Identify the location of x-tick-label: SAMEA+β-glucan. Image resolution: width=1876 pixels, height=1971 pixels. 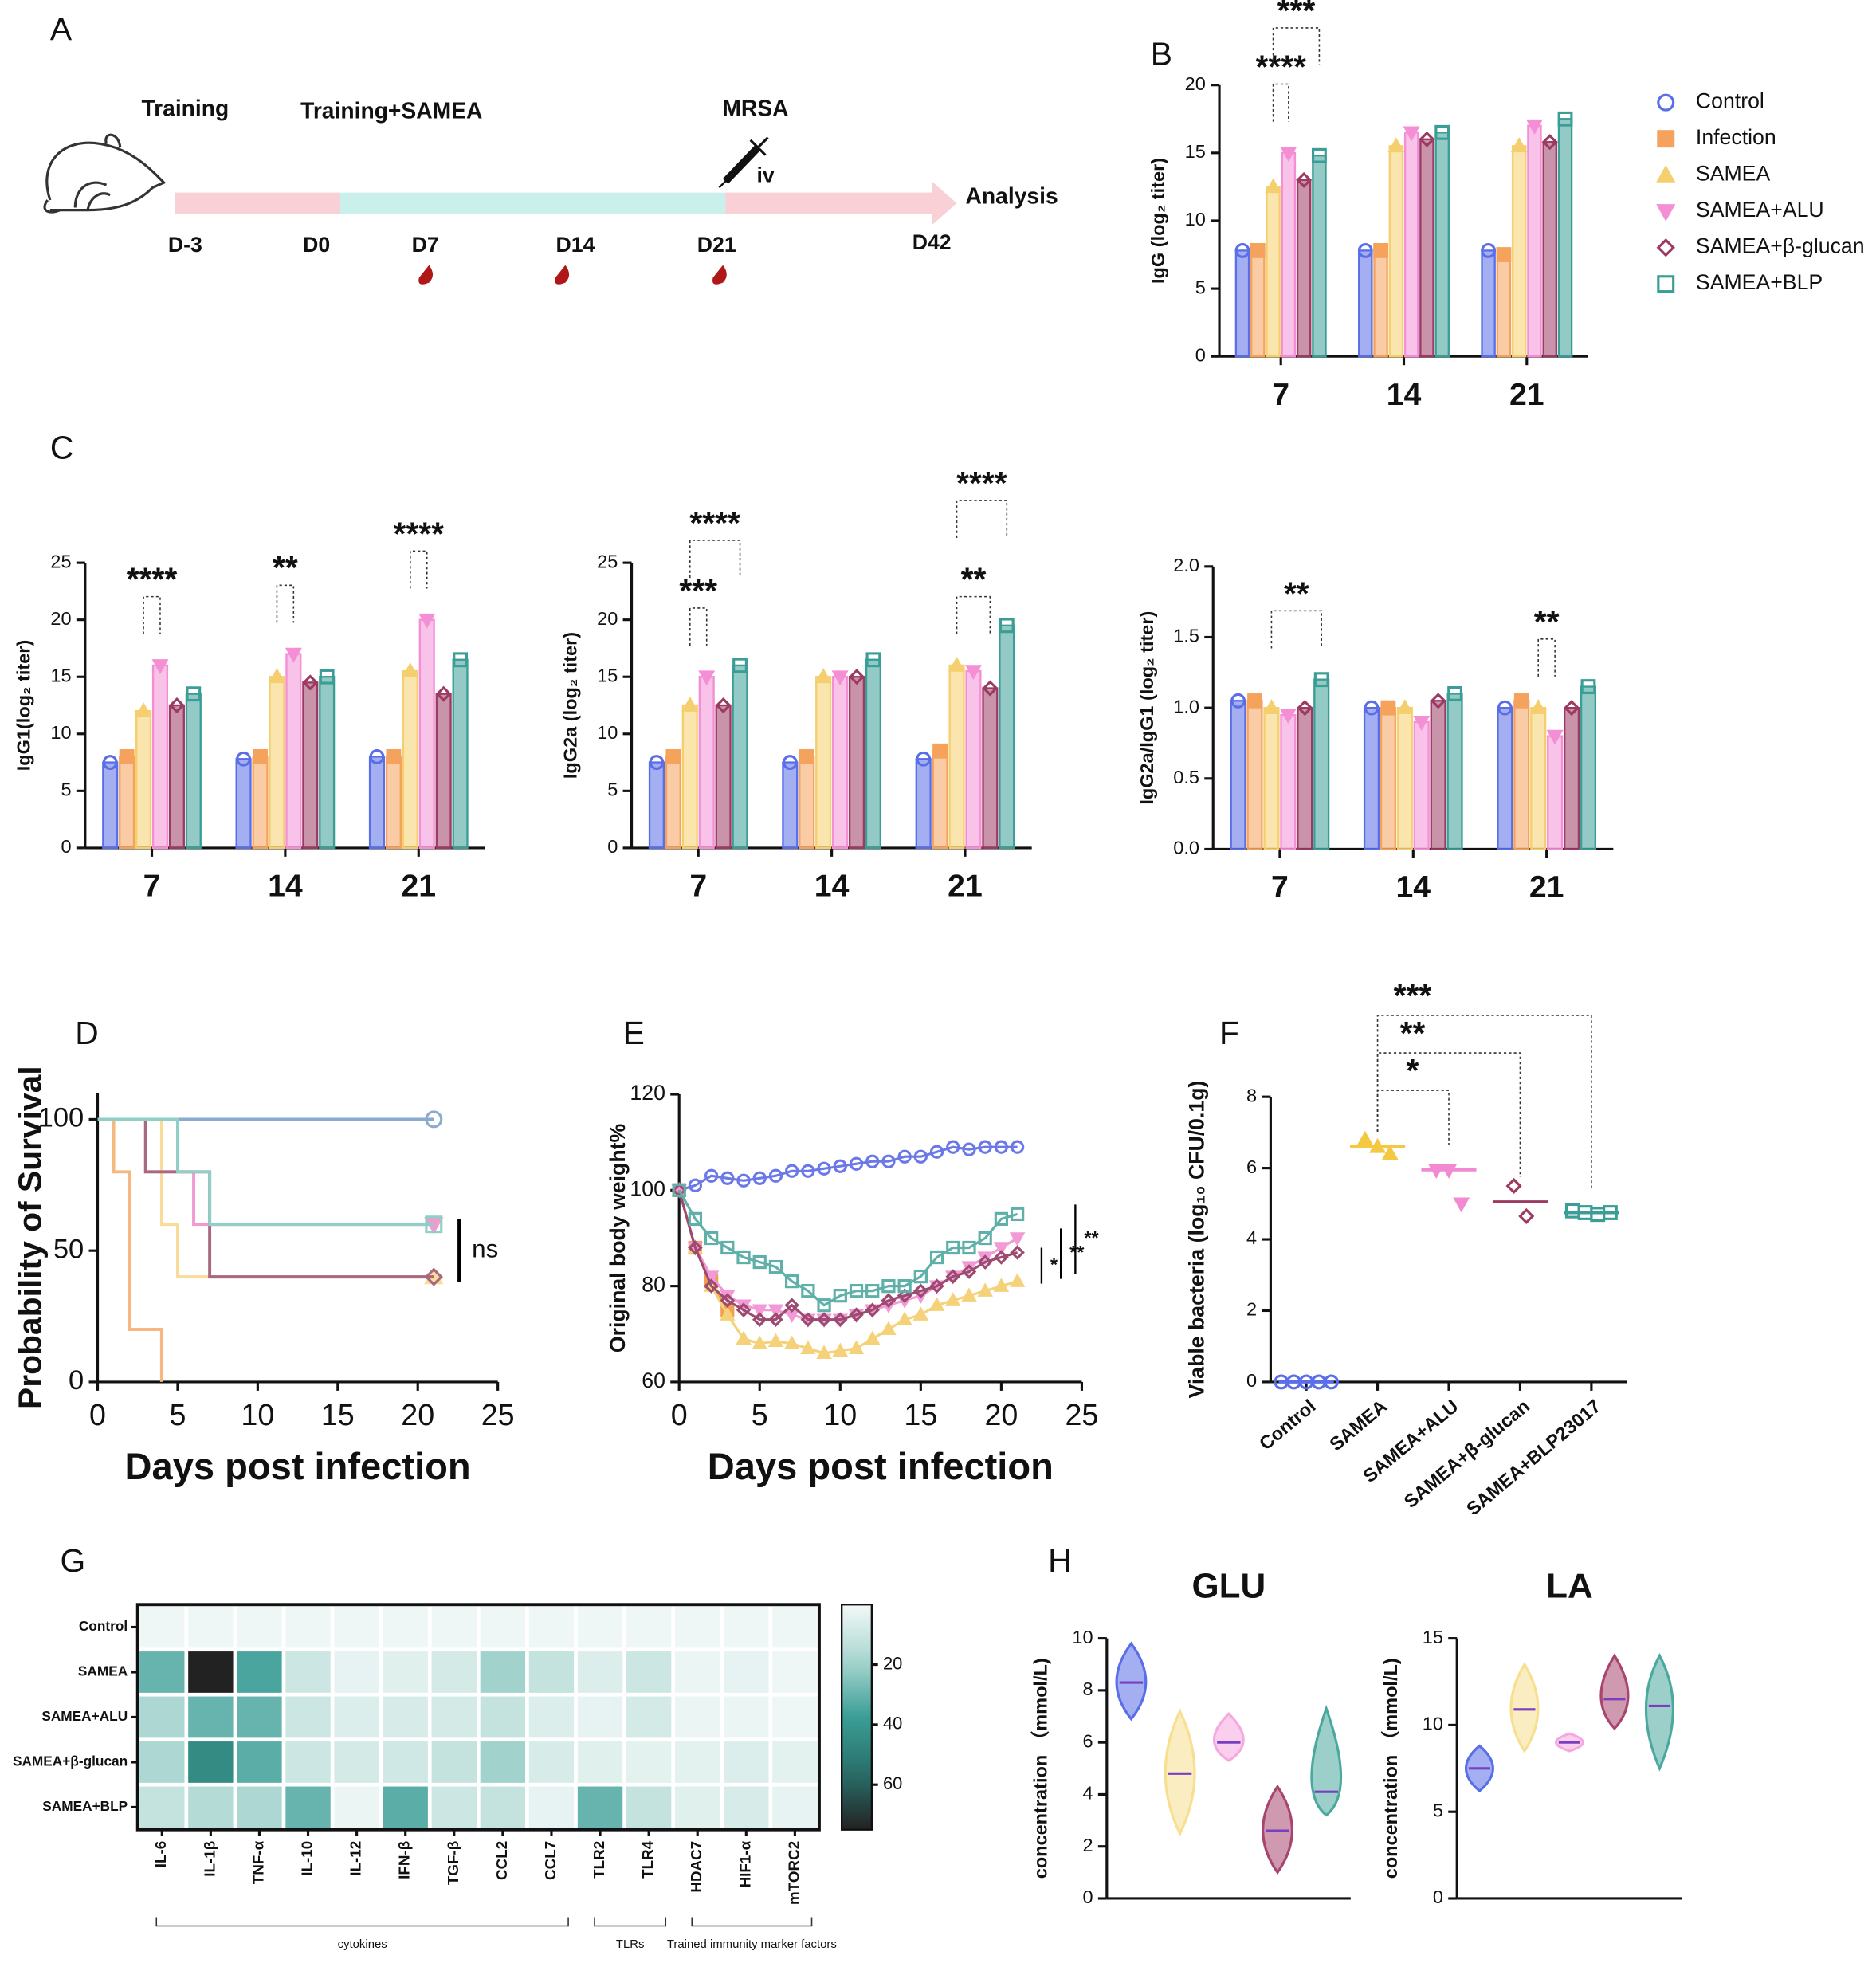
(1466, 1454).